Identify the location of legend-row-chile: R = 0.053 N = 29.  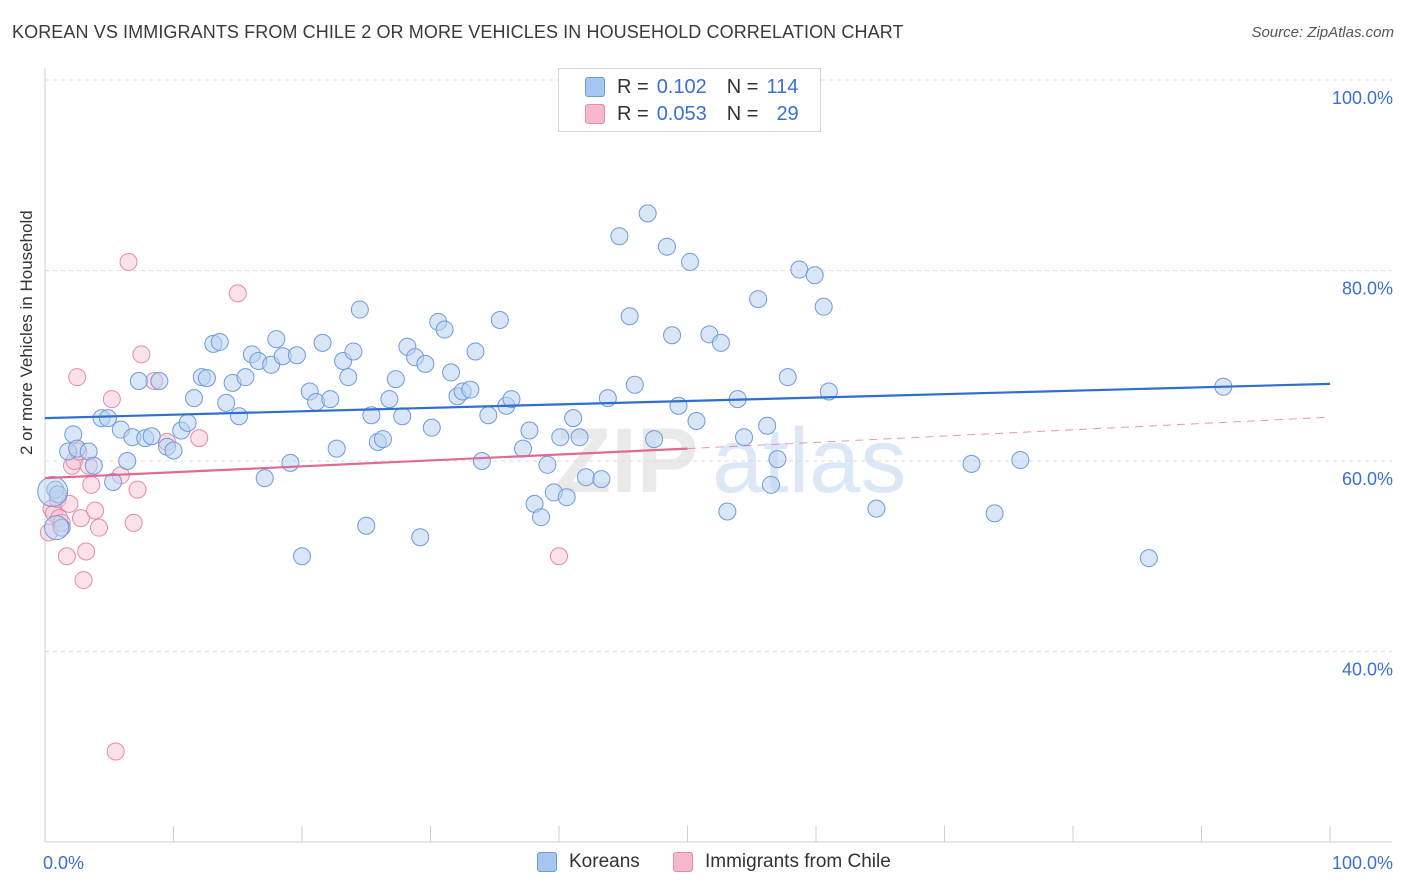
(692, 114).